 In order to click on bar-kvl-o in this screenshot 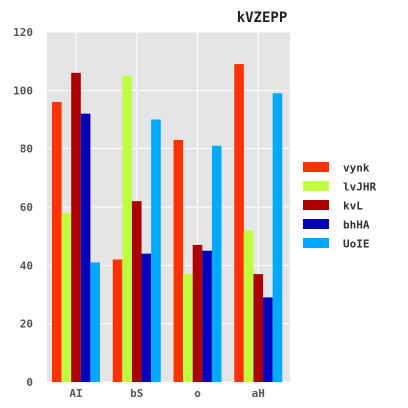, I will do `click(197, 313)`.